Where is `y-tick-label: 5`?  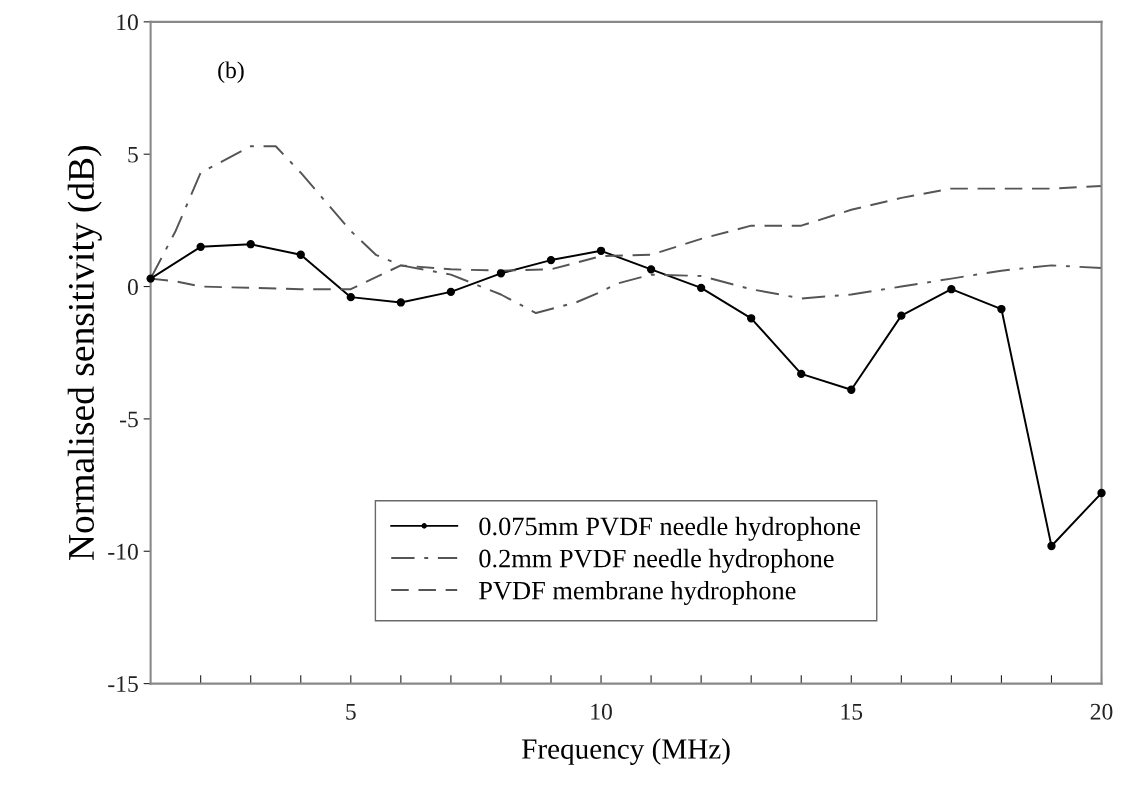 y-tick-label: 5 is located at coordinates (133, 154).